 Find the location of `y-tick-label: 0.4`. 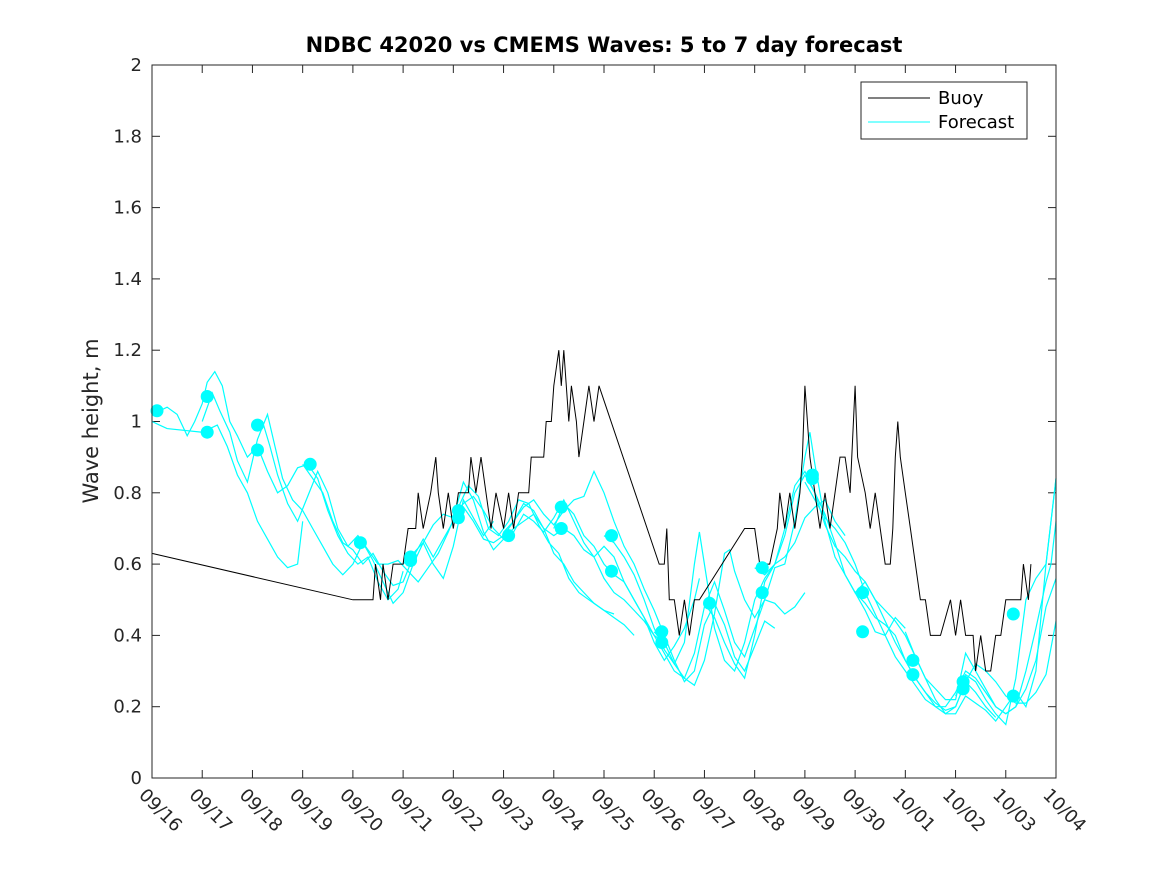

y-tick-label: 0.4 is located at coordinates (127, 635).